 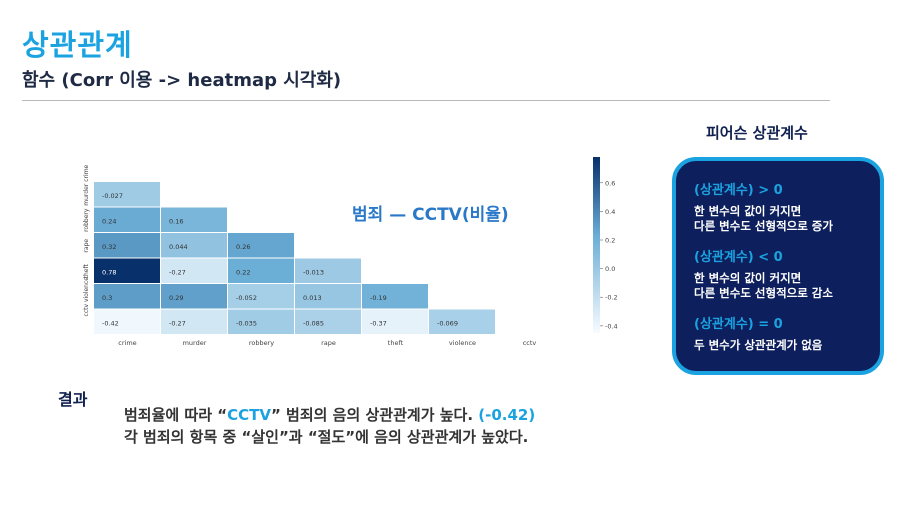 What do you see at coordinates (507, 415) in the screenshot?
I see `result-highlight-value: (-0.42)` at bounding box center [507, 415].